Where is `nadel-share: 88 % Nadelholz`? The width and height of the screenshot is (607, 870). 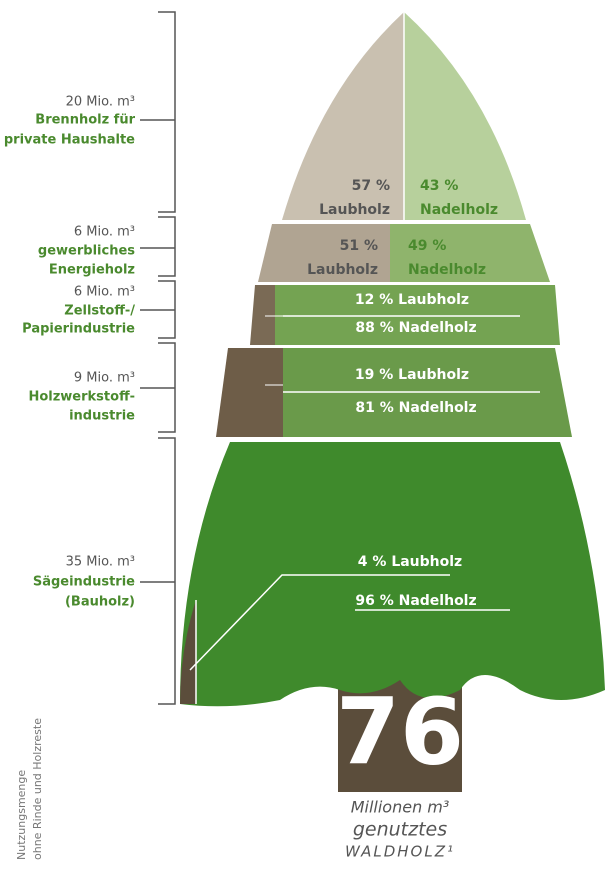 nadel-share: 88 % Nadelholz is located at coordinates (415, 328).